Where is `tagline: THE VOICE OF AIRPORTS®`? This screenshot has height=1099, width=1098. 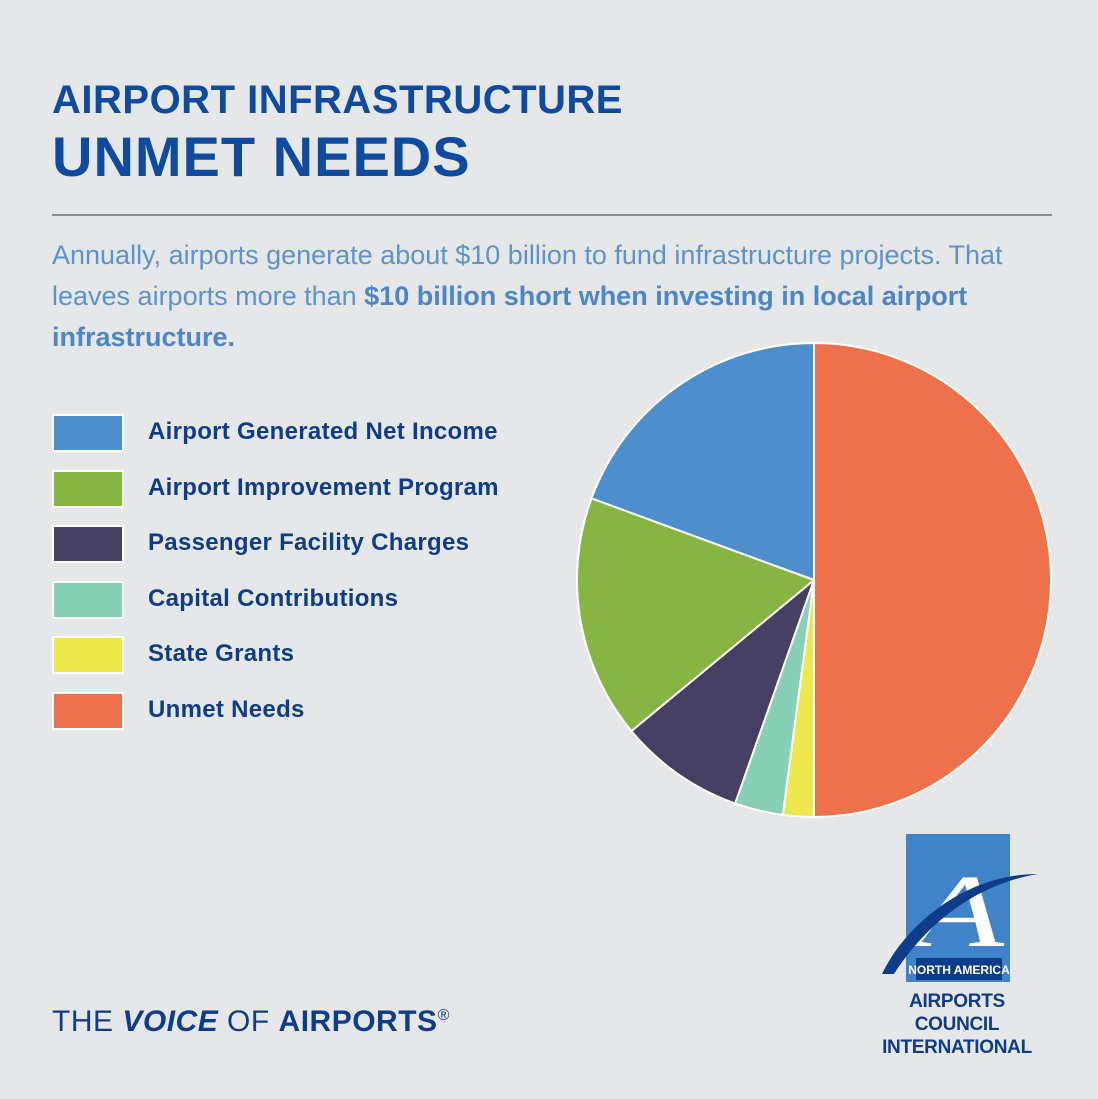 tagline: THE VOICE OF AIRPORTS® is located at coordinates (251, 1022).